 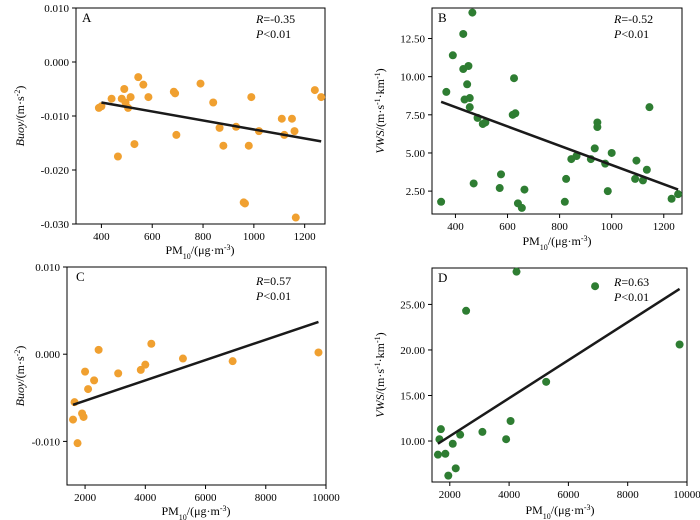 What do you see at coordinates (631, 34) in the screenshot?
I see `panel-b-p-stat: P<0.01` at bounding box center [631, 34].